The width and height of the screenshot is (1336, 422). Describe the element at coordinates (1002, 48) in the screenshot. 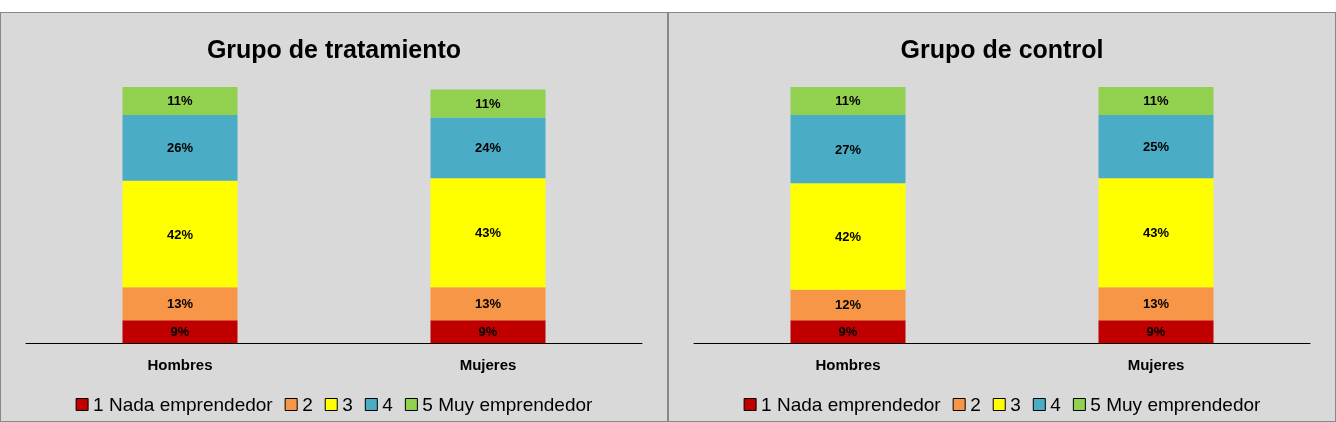

I see `chart-title: Grupo de control` at that location.